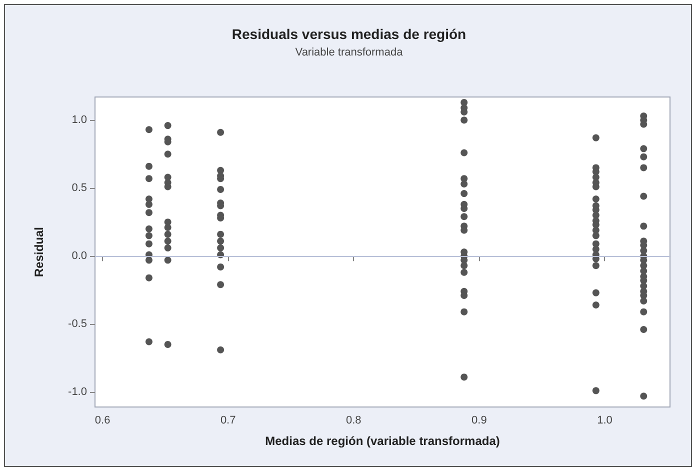  I want to click on y-tick-label: 0.5, so click(79, 188).